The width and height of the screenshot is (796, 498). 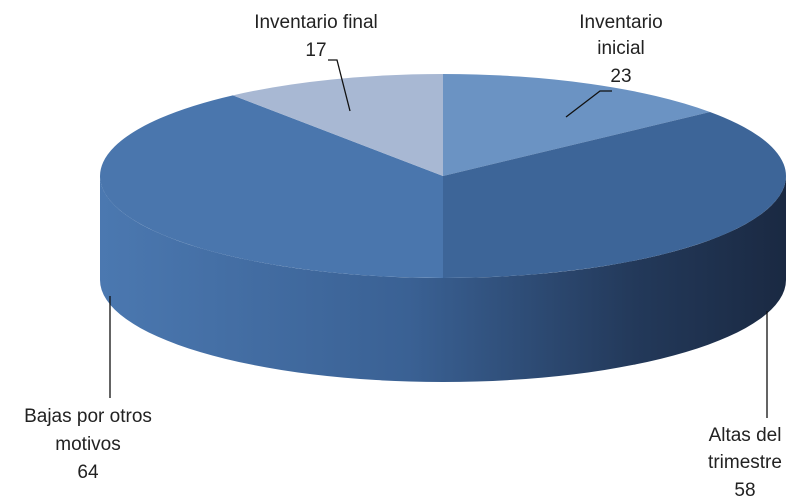 What do you see at coordinates (88, 416) in the screenshot?
I see `data-label-name-3: Bajas por otros` at bounding box center [88, 416].